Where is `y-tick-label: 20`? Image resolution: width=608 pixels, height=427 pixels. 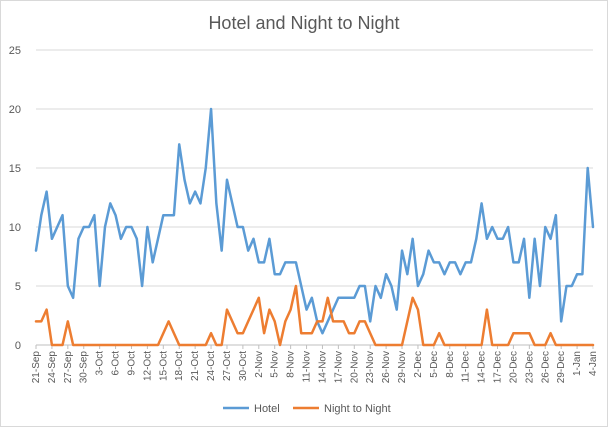
y-tick-label: 20 is located at coordinates (15, 110).